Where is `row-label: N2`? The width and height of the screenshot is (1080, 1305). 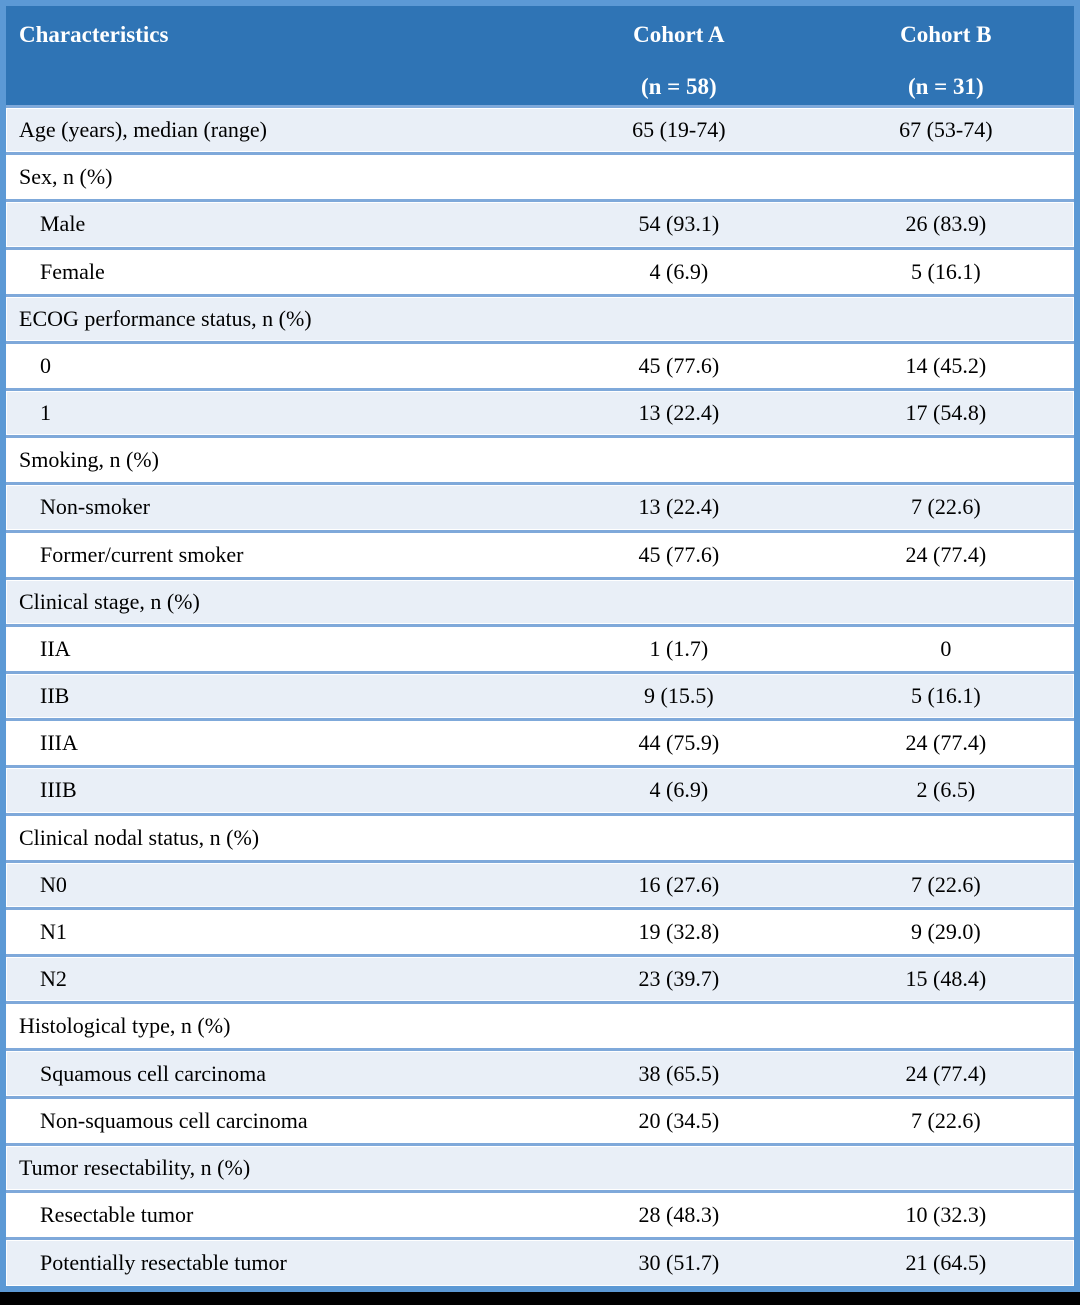 row-label: N2 is located at coordinates (273, 979).